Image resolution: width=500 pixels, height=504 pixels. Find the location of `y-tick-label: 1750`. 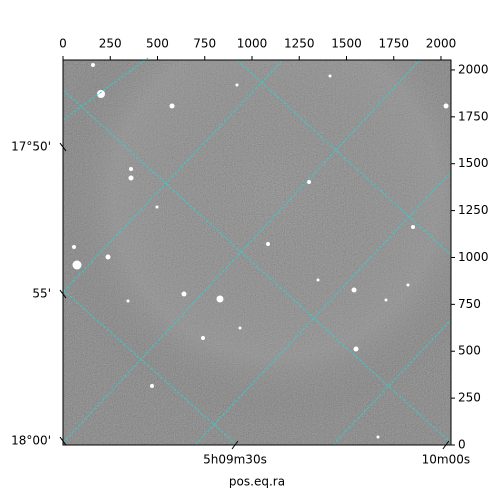

y-tick-label: 1750 is located at coordinates (473, 116).